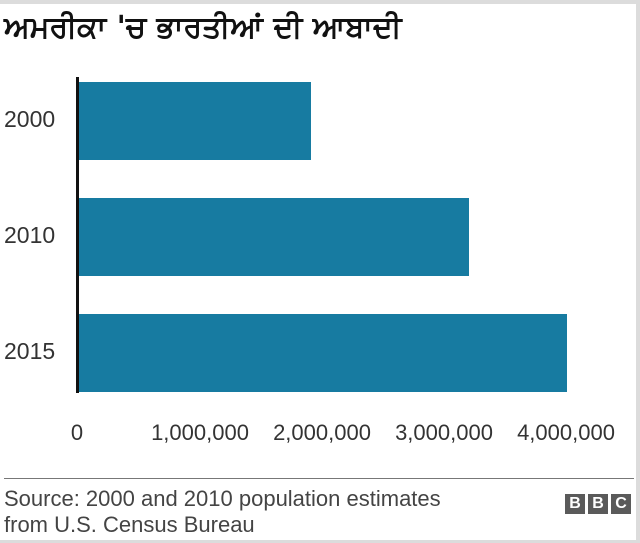 Image resolution: width=640 pixels, height=543 pixels. Describe the element at coordinates (77, 235) in the screenshot. I see `y-axis-line` at that location.